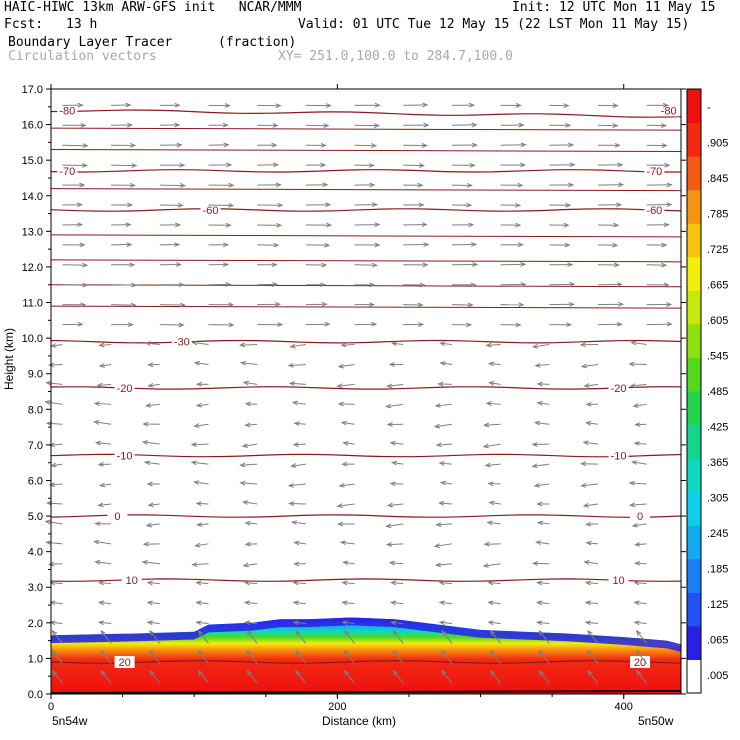  I want to click on y-tick-label: 5.0, so click(35, 517).